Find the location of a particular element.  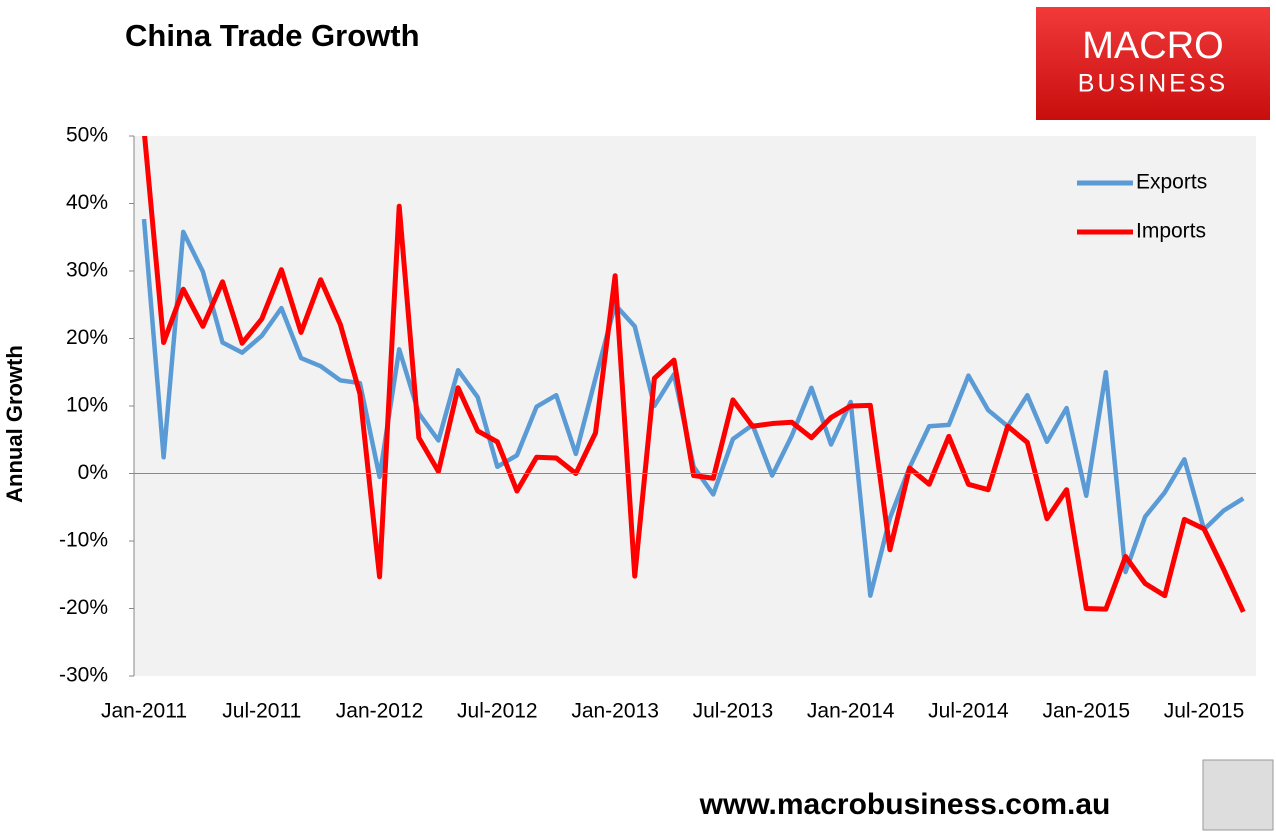

x-tick-label: Jan-2012 is located at coordinates (380, 711).